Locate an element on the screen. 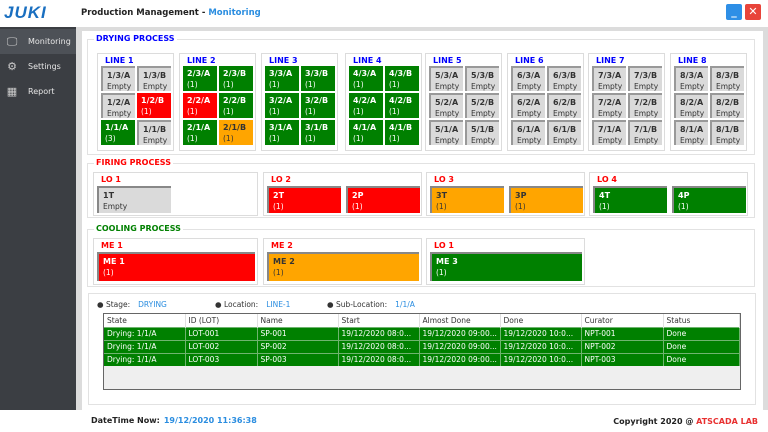 The height and width of the screenshot is (432, 768). slot-1-2-a: 1/2/A Empty is located at coordinates (118, 105).